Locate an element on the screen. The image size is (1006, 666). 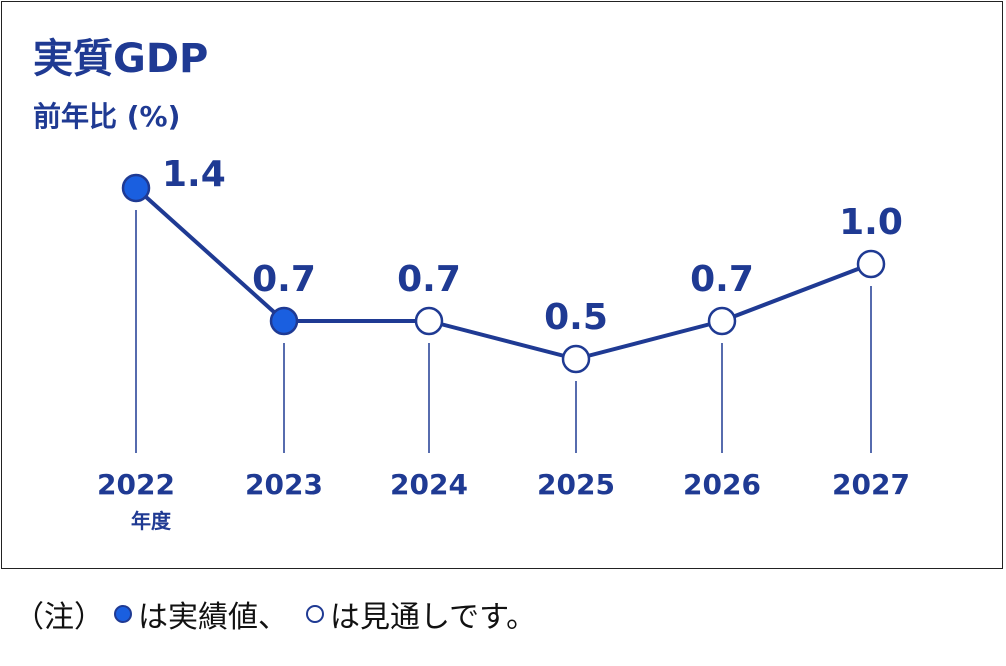
x-tick-label: 2027 is located at coordinates (871, 484).